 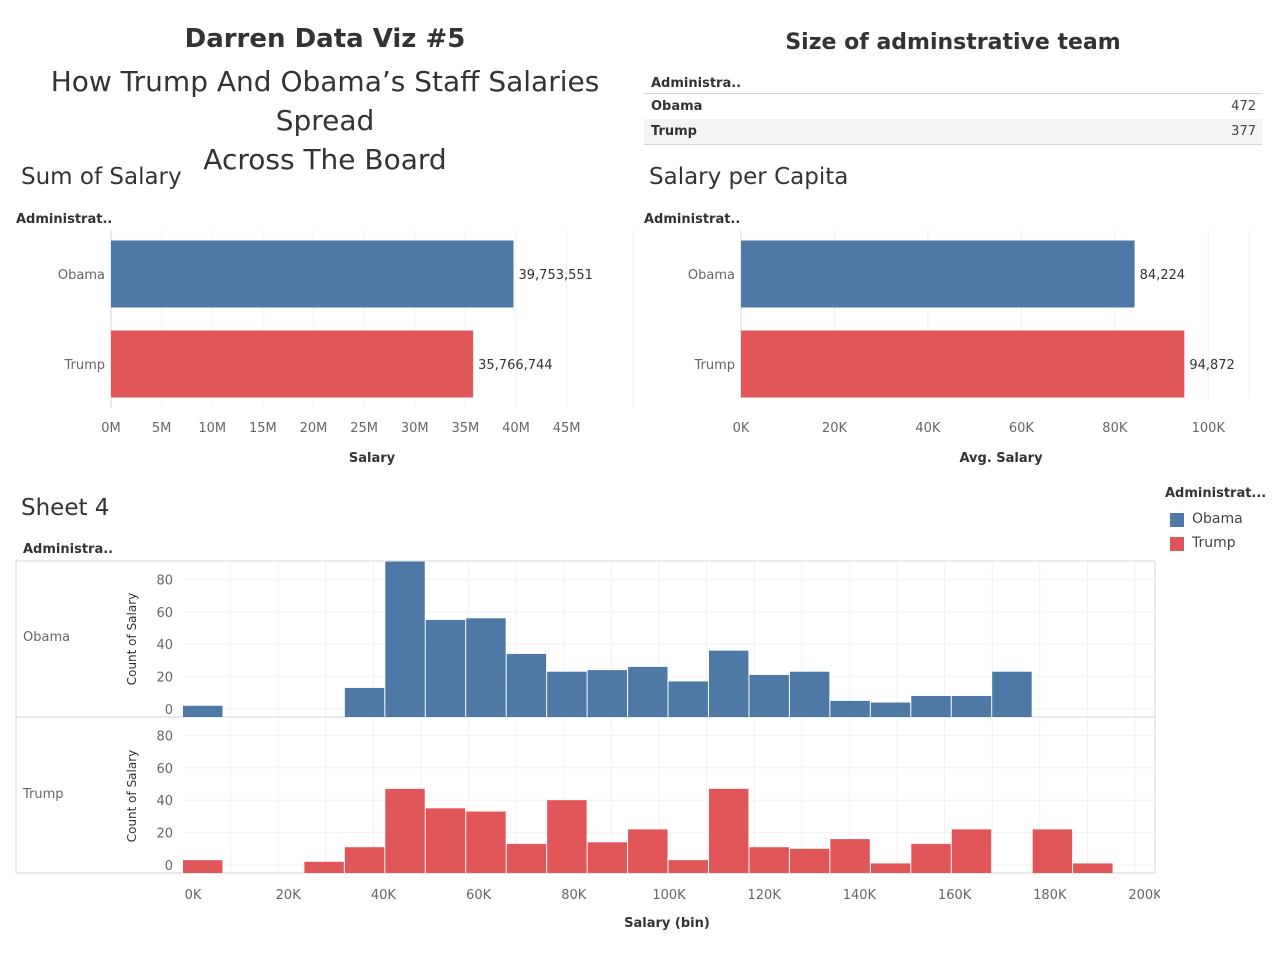 What do you see at coordinates (1050, 895) in the screenshot?
I see `x-tick-label: 180K` at bounding box center [1050, 895].